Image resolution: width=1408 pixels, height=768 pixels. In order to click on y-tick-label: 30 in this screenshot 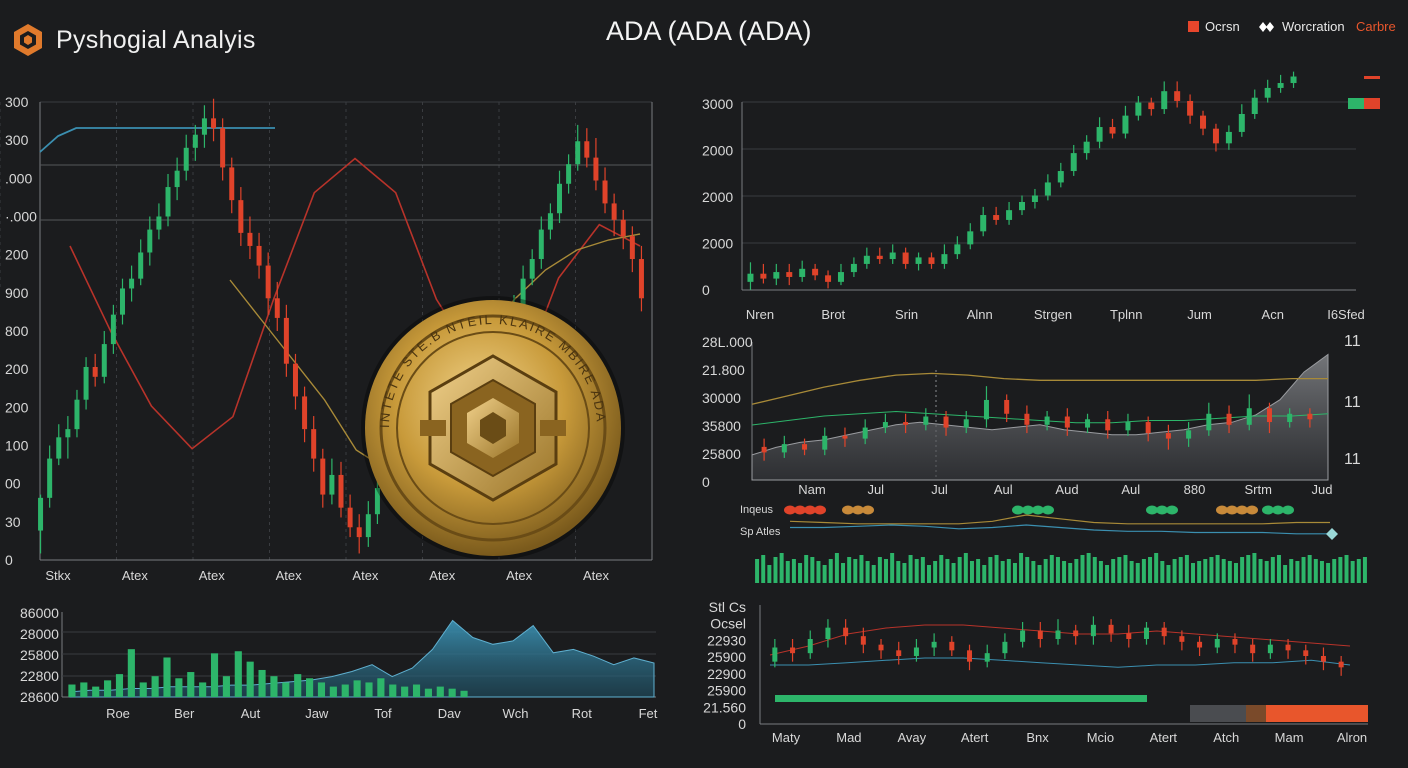, I will do `click(13, 522)`.